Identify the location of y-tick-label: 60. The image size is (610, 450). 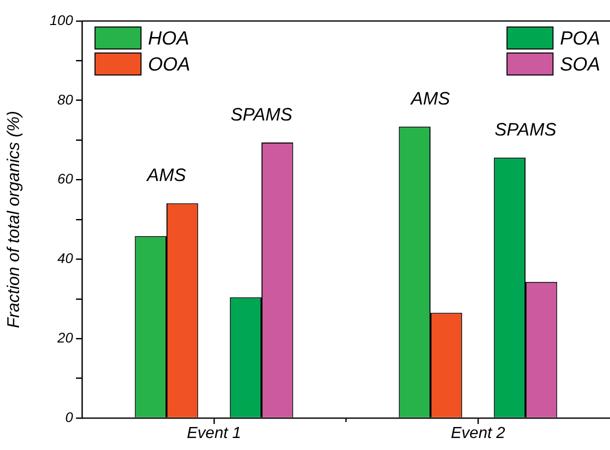
(65, 178).